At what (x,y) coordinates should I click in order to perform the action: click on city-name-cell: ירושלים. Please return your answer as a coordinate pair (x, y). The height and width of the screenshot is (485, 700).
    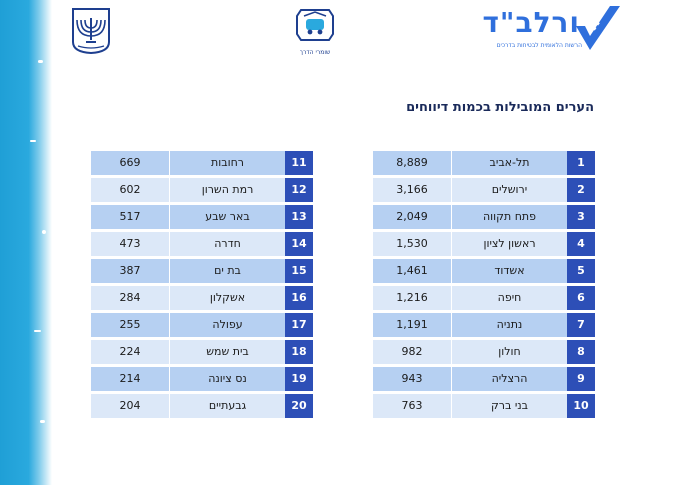
    Looking at the image, I should click on (509, 190).